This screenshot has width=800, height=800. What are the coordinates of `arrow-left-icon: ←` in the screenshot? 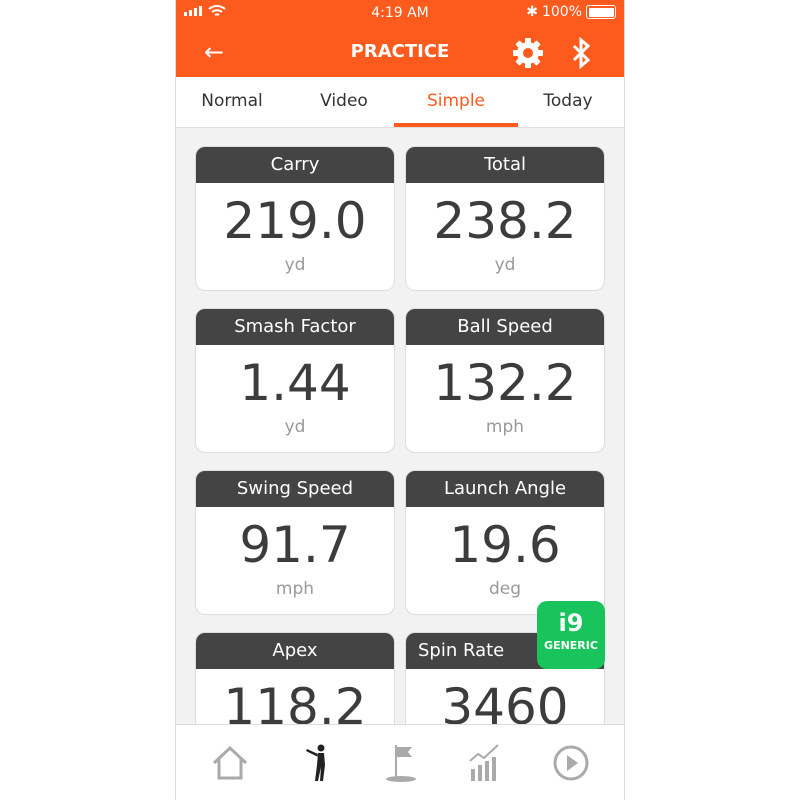 It's located at (214, 52).